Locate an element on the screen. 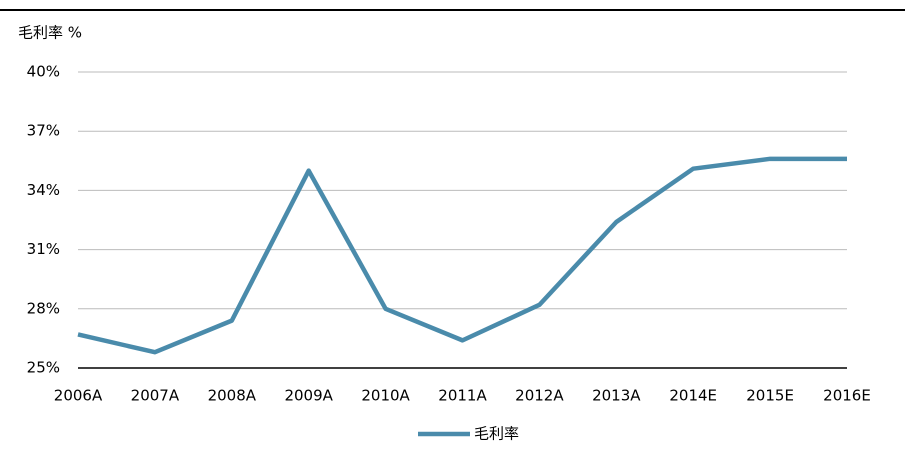 The width and height of the screenshot is (905, 459). x-tick-label: 2016E is located at coordinates (847, 396).